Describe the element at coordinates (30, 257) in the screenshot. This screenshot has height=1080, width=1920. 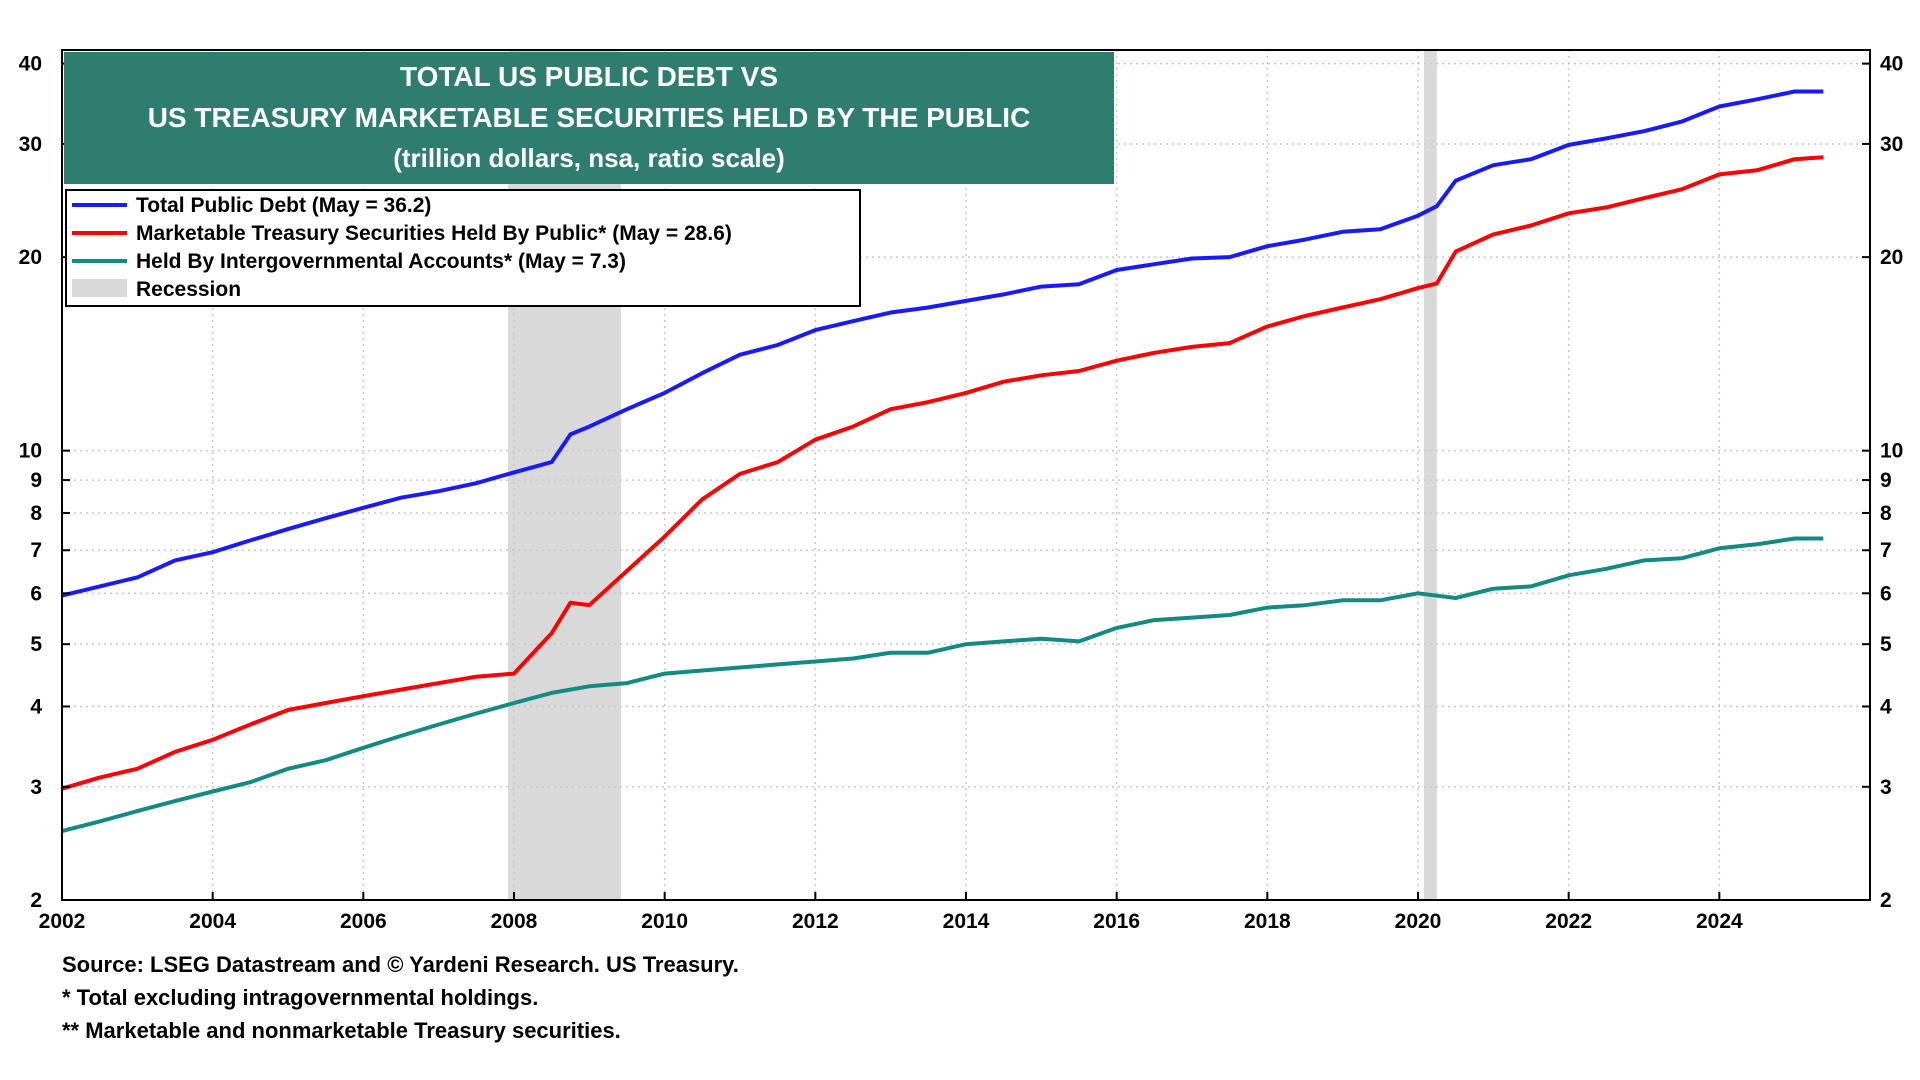
I see `y-tick-label-left-20: 20` at that location.